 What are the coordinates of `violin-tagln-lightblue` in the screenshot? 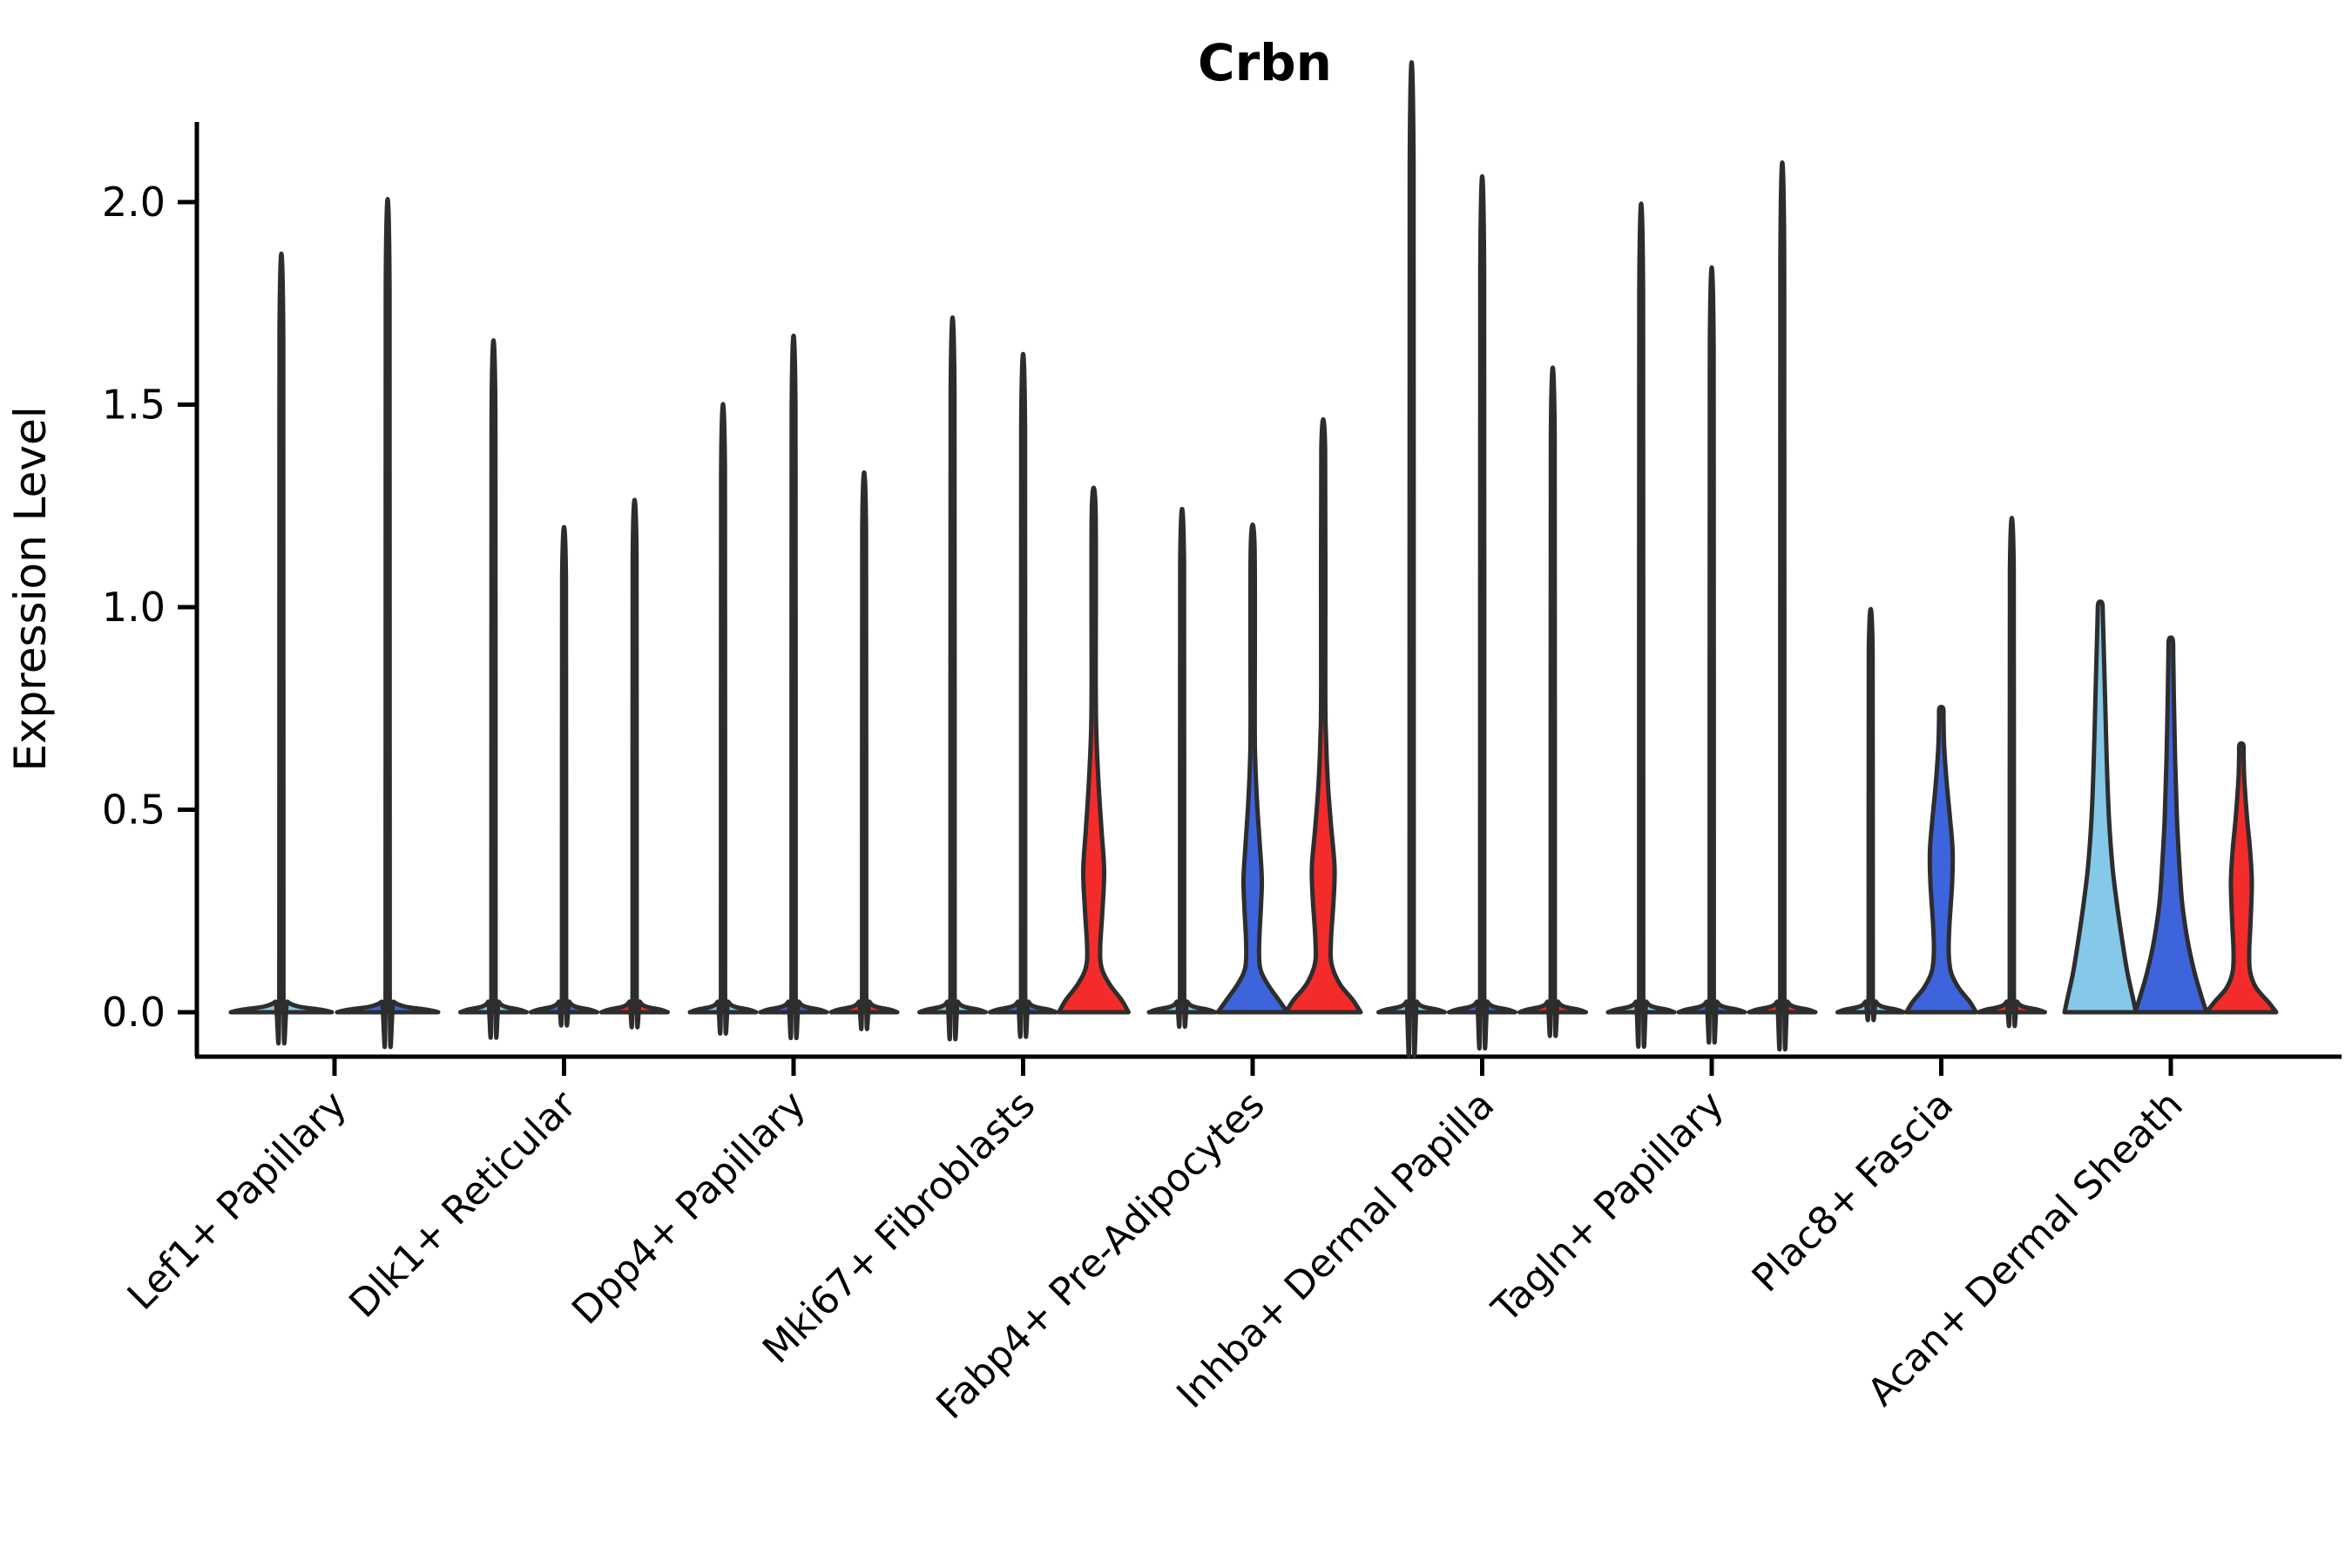 It's located at (1641, 625).